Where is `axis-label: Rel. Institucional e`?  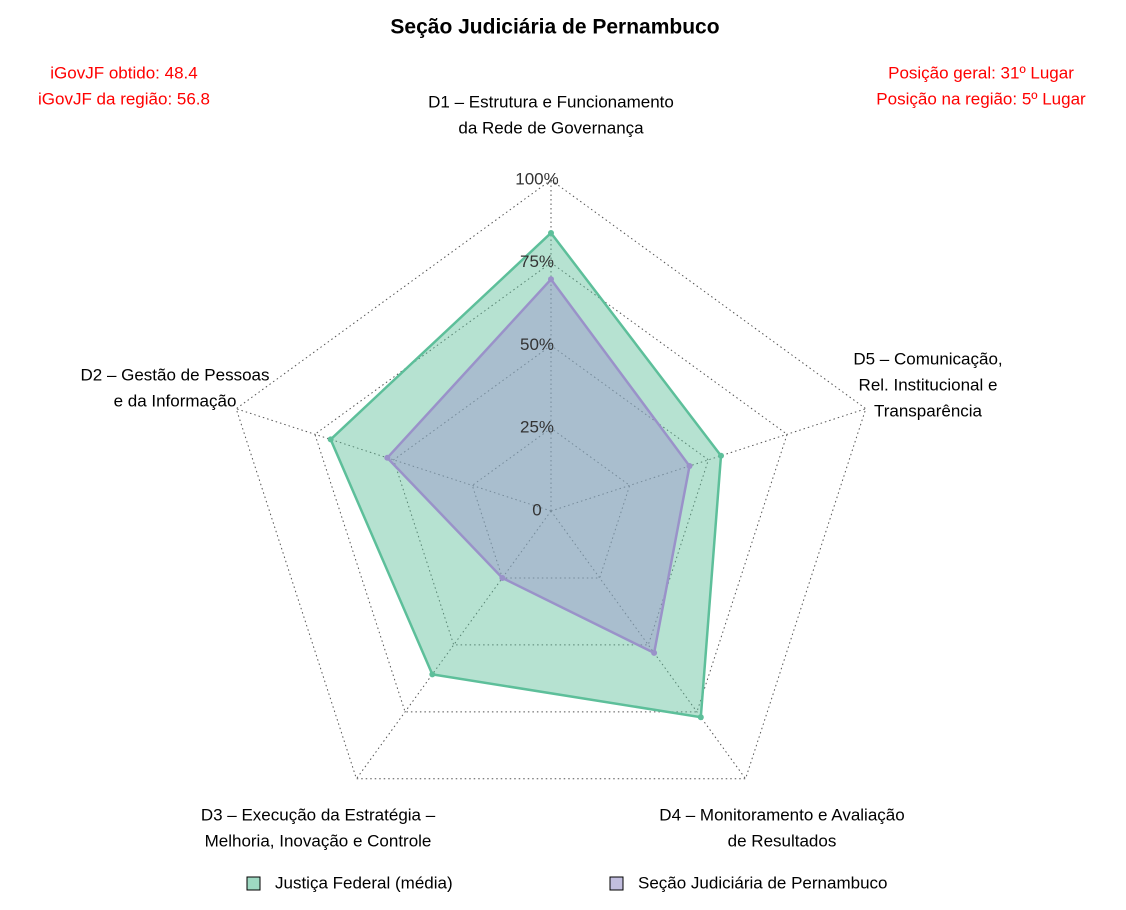
axis-label: Rel. Institucional e is located at coordinates (928, 384).